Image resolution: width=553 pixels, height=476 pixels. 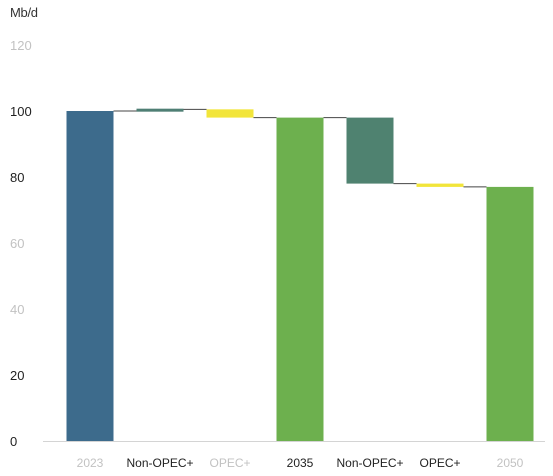 I want to click on y-tick-label: 120, so click(x=21, y=45).